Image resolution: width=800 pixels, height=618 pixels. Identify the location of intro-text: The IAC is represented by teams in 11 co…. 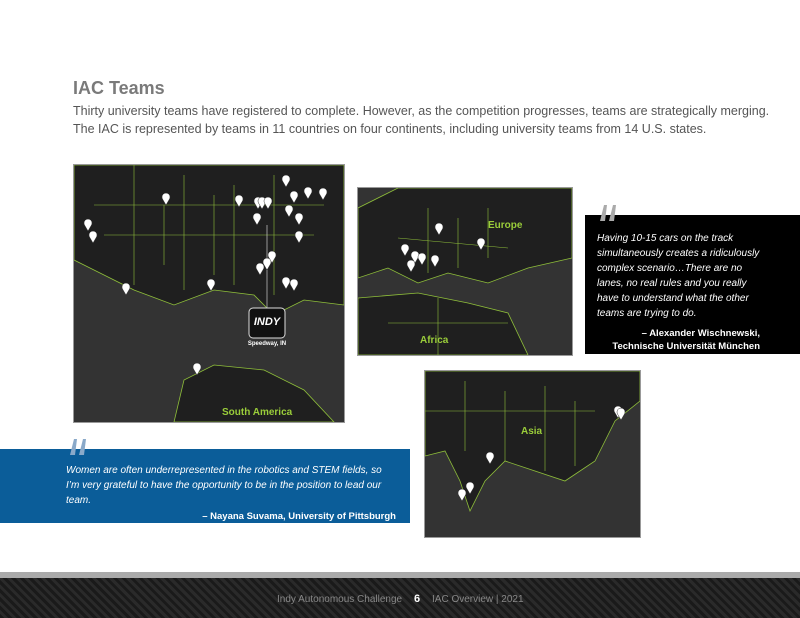
(390, 129).